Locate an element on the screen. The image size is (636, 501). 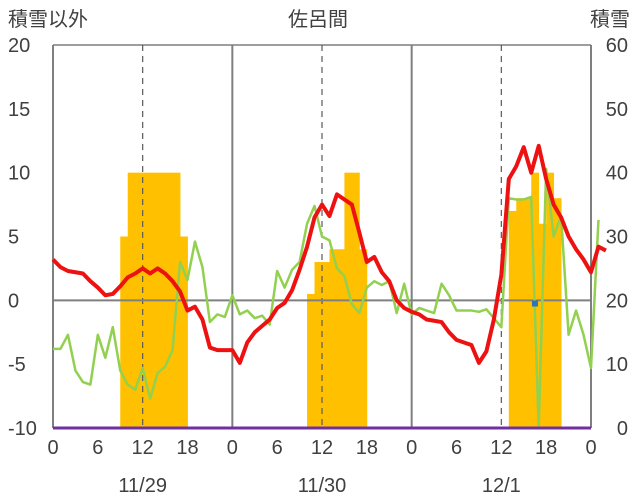
date-labels: 11/29 11/30 12/1 is located at coordinates (319, 486).